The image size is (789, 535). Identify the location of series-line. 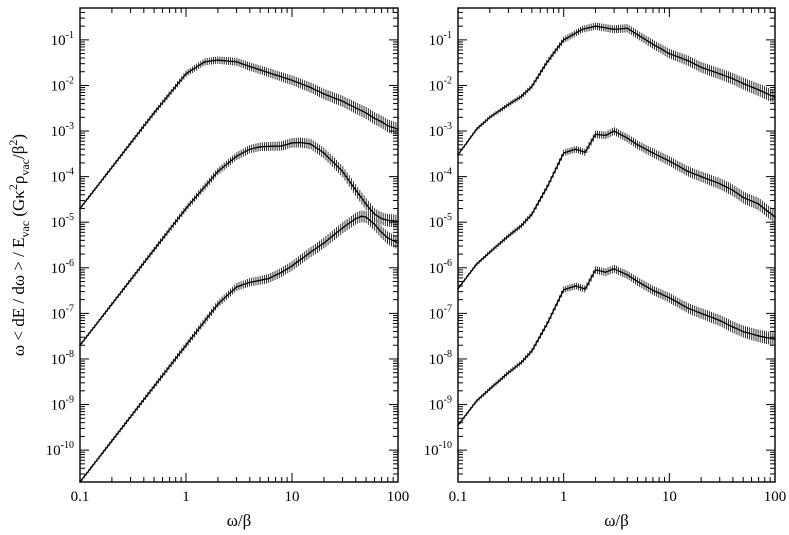
(616, 209).